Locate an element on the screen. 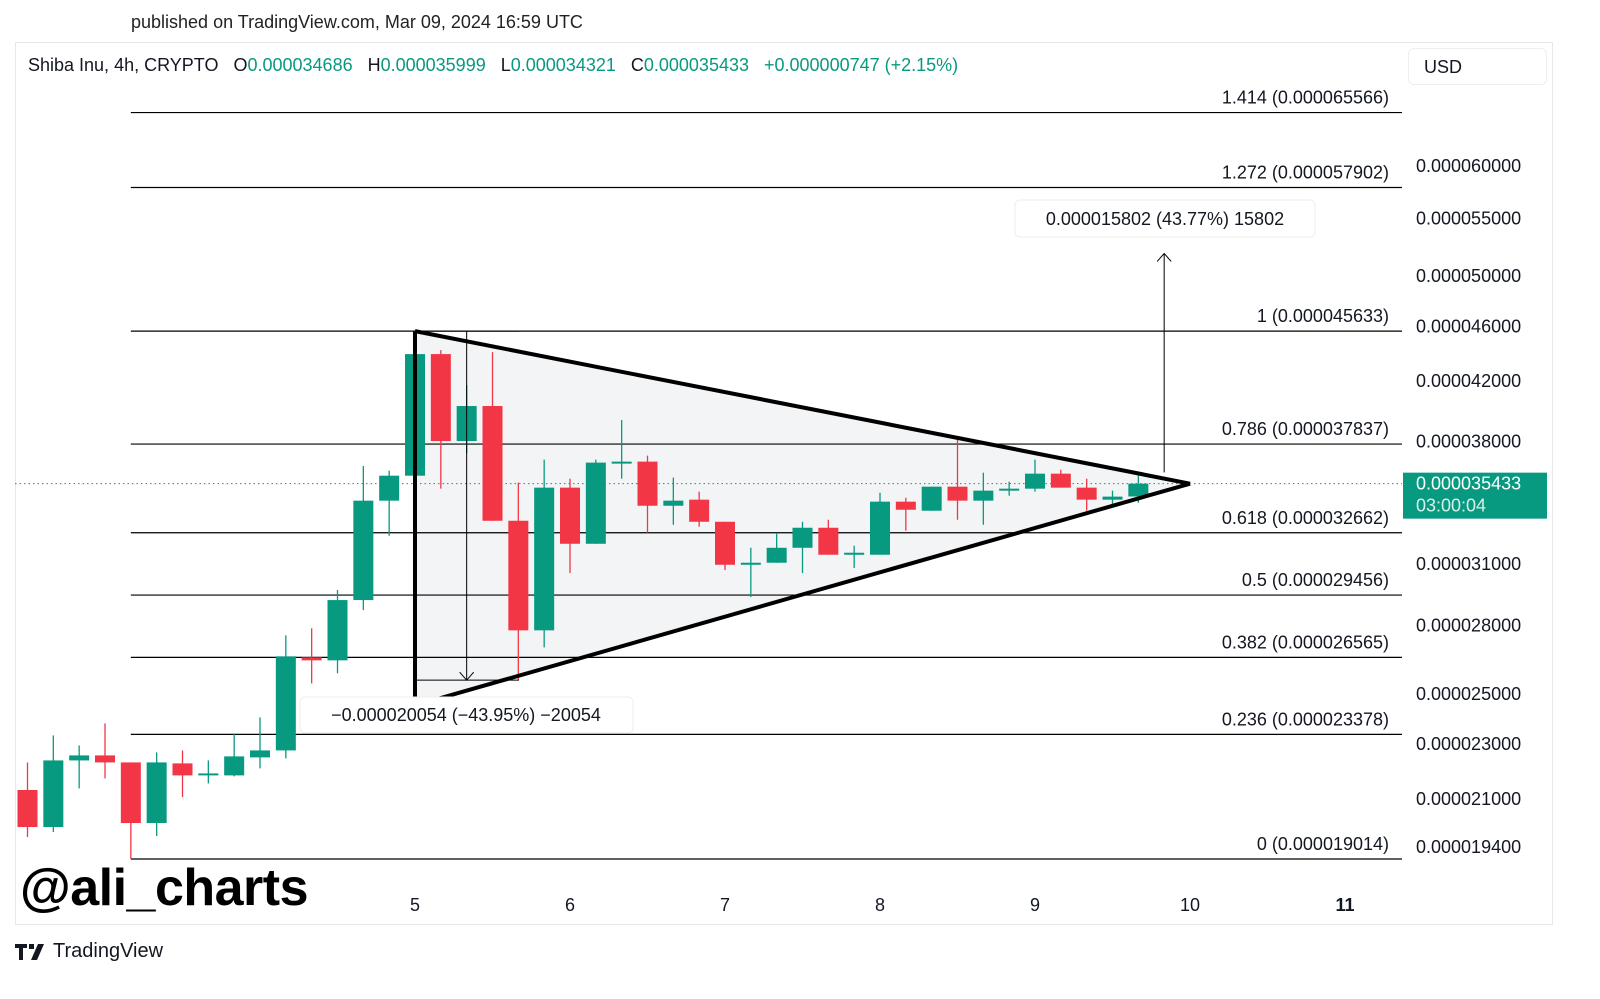 The image size is (1600, 999). brand-name: TradingView is located at coordinates (108, 951).